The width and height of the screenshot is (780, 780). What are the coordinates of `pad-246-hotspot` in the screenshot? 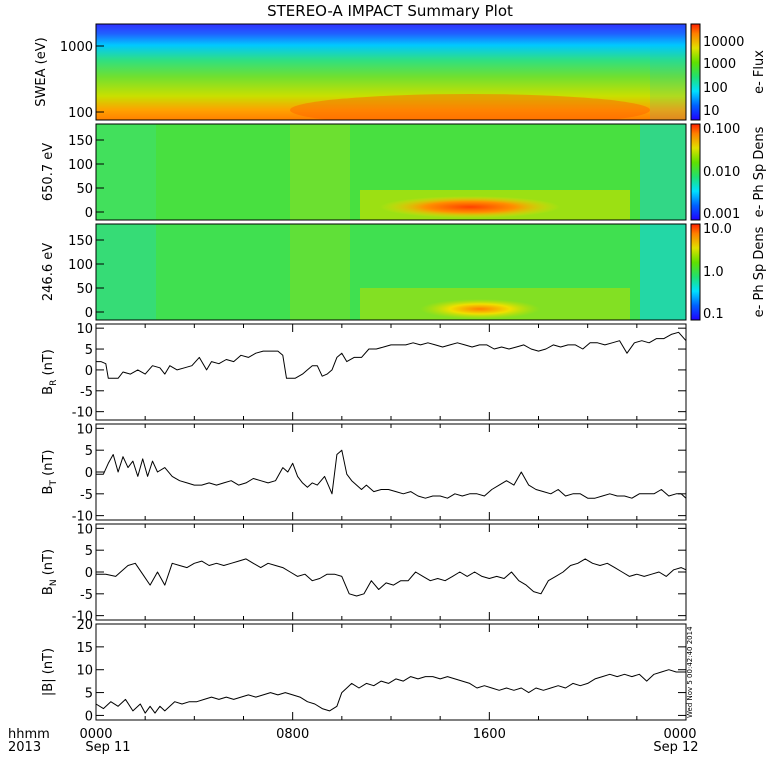 It's located at (480, 309).